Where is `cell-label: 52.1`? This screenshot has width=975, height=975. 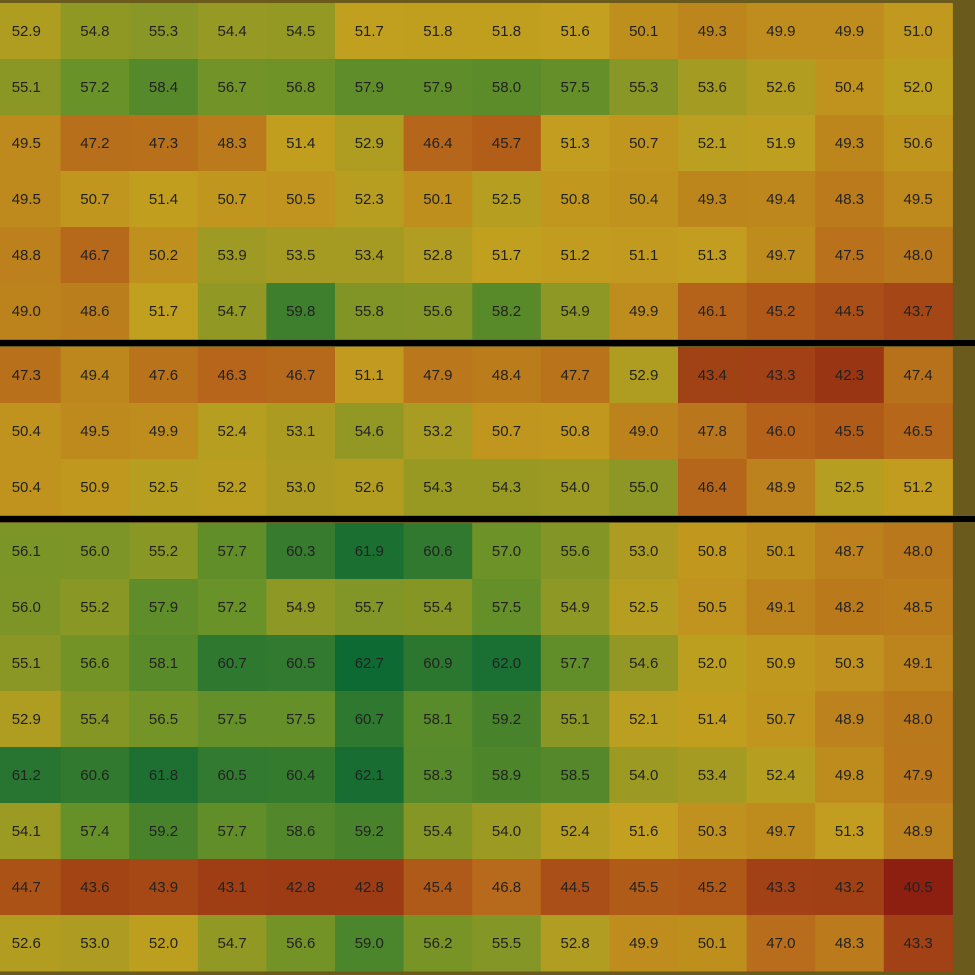 cell-label: 52.1 is located at coordinates (712, 143).